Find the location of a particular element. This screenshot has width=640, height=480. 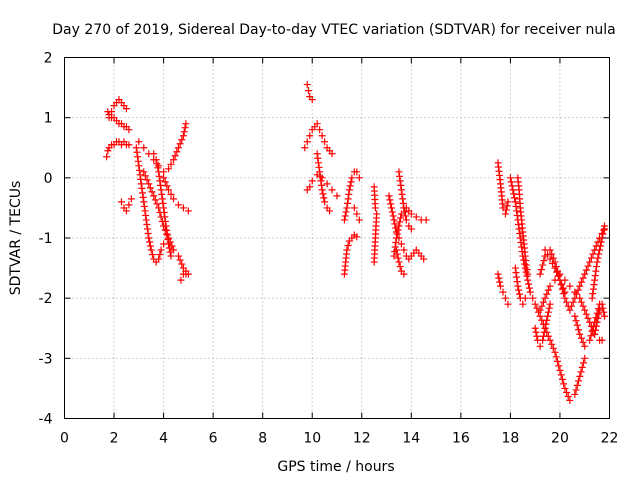

x-tick-label: 0 is located at coordinates (64, 439).